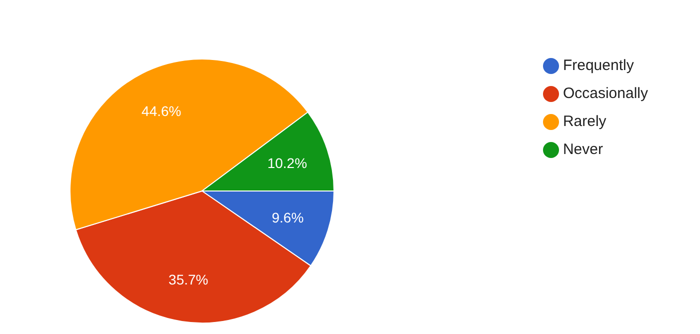  What do you see at coordinates (582, 149) in the screenshot?
I see `legend-label: Never` at bounding box center [582, 149].